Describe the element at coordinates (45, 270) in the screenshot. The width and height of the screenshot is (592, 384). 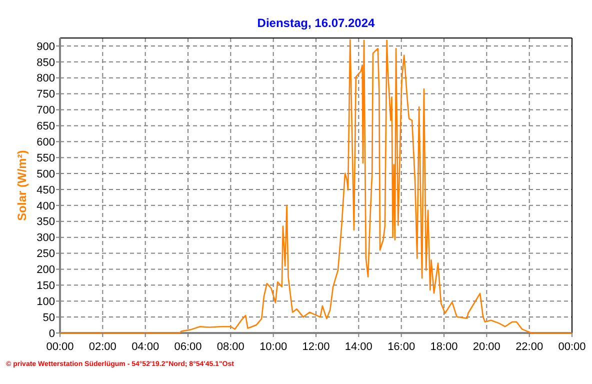
I see `y-tick-label: 200` at that location.